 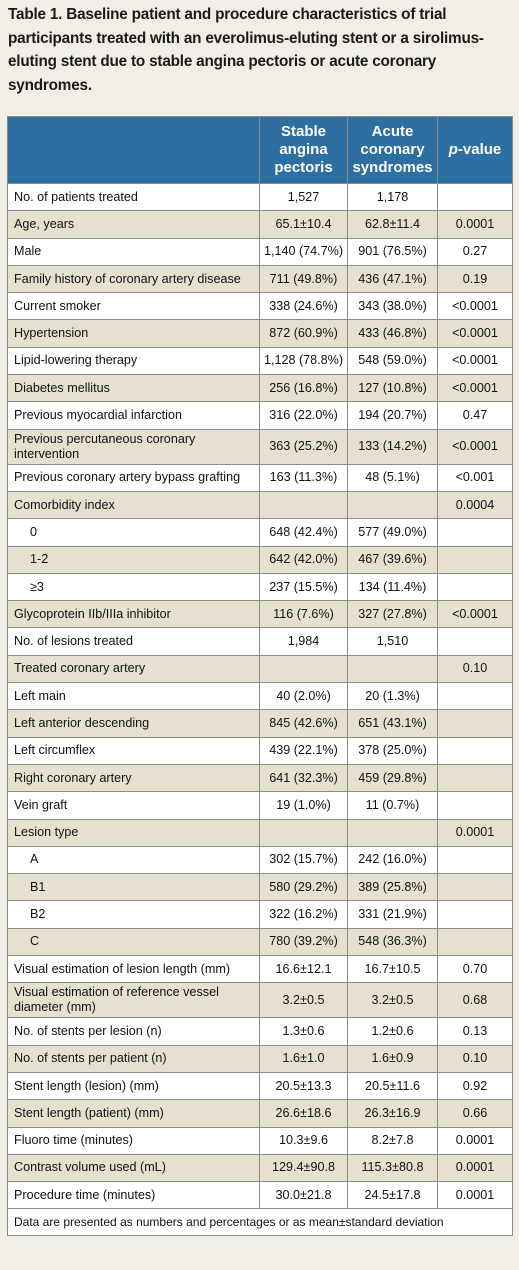 I want to click on stable-angina-value: 322 (16.2%), so click(x=303, y=914).